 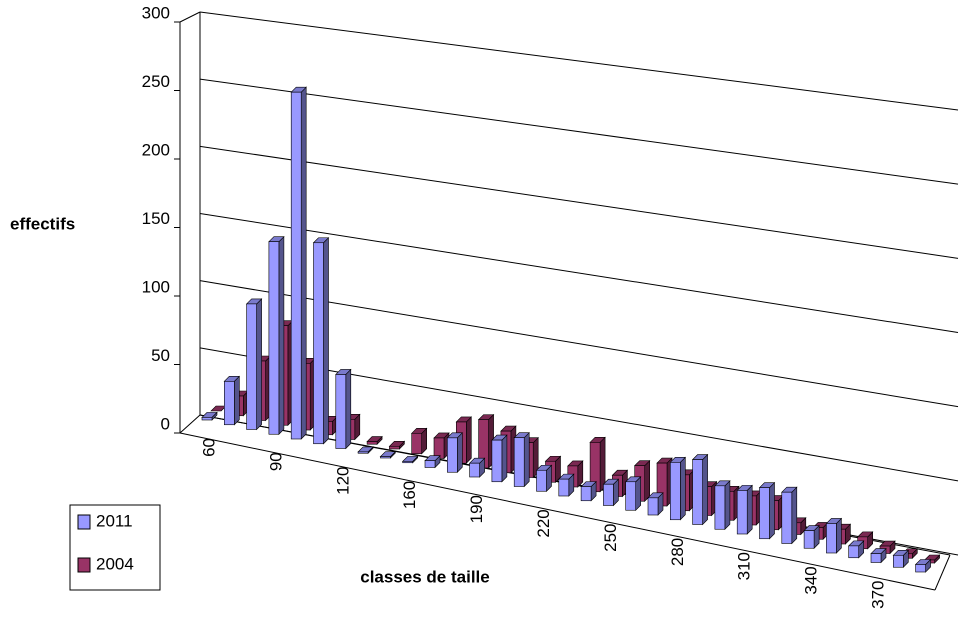 I want to click on legend-label: 2011, so click(x=114, y=520).